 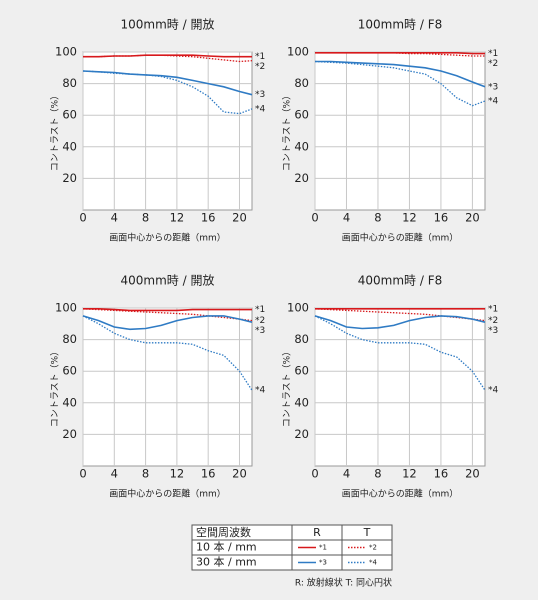 I want to click on legend-key: *3, so click(x=323, y=563).